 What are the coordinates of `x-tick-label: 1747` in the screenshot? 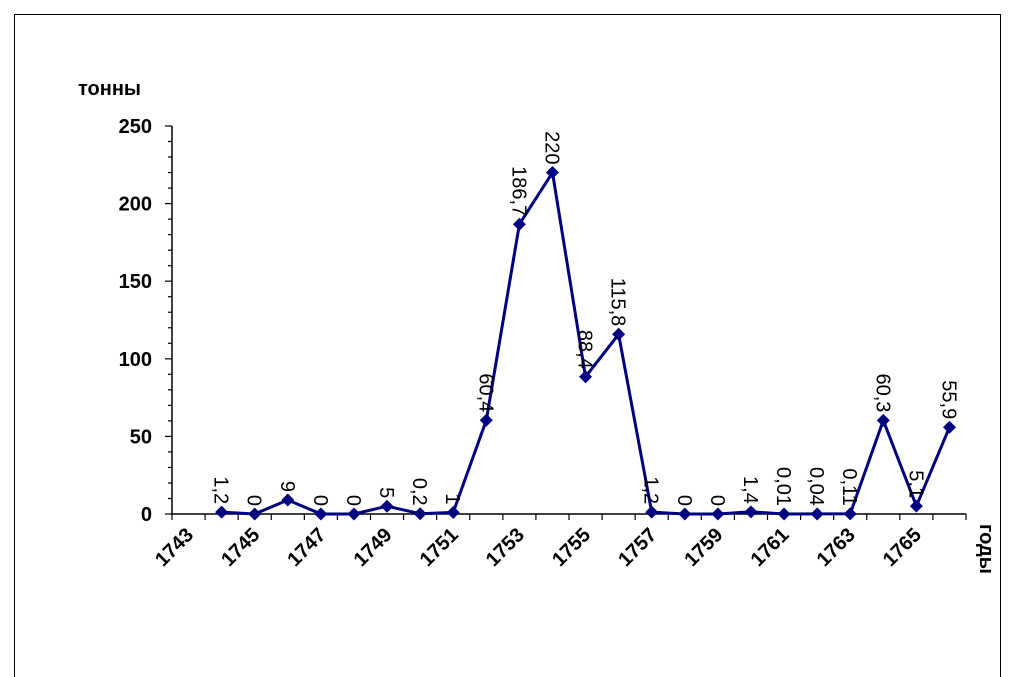 It's located at (306, 547).